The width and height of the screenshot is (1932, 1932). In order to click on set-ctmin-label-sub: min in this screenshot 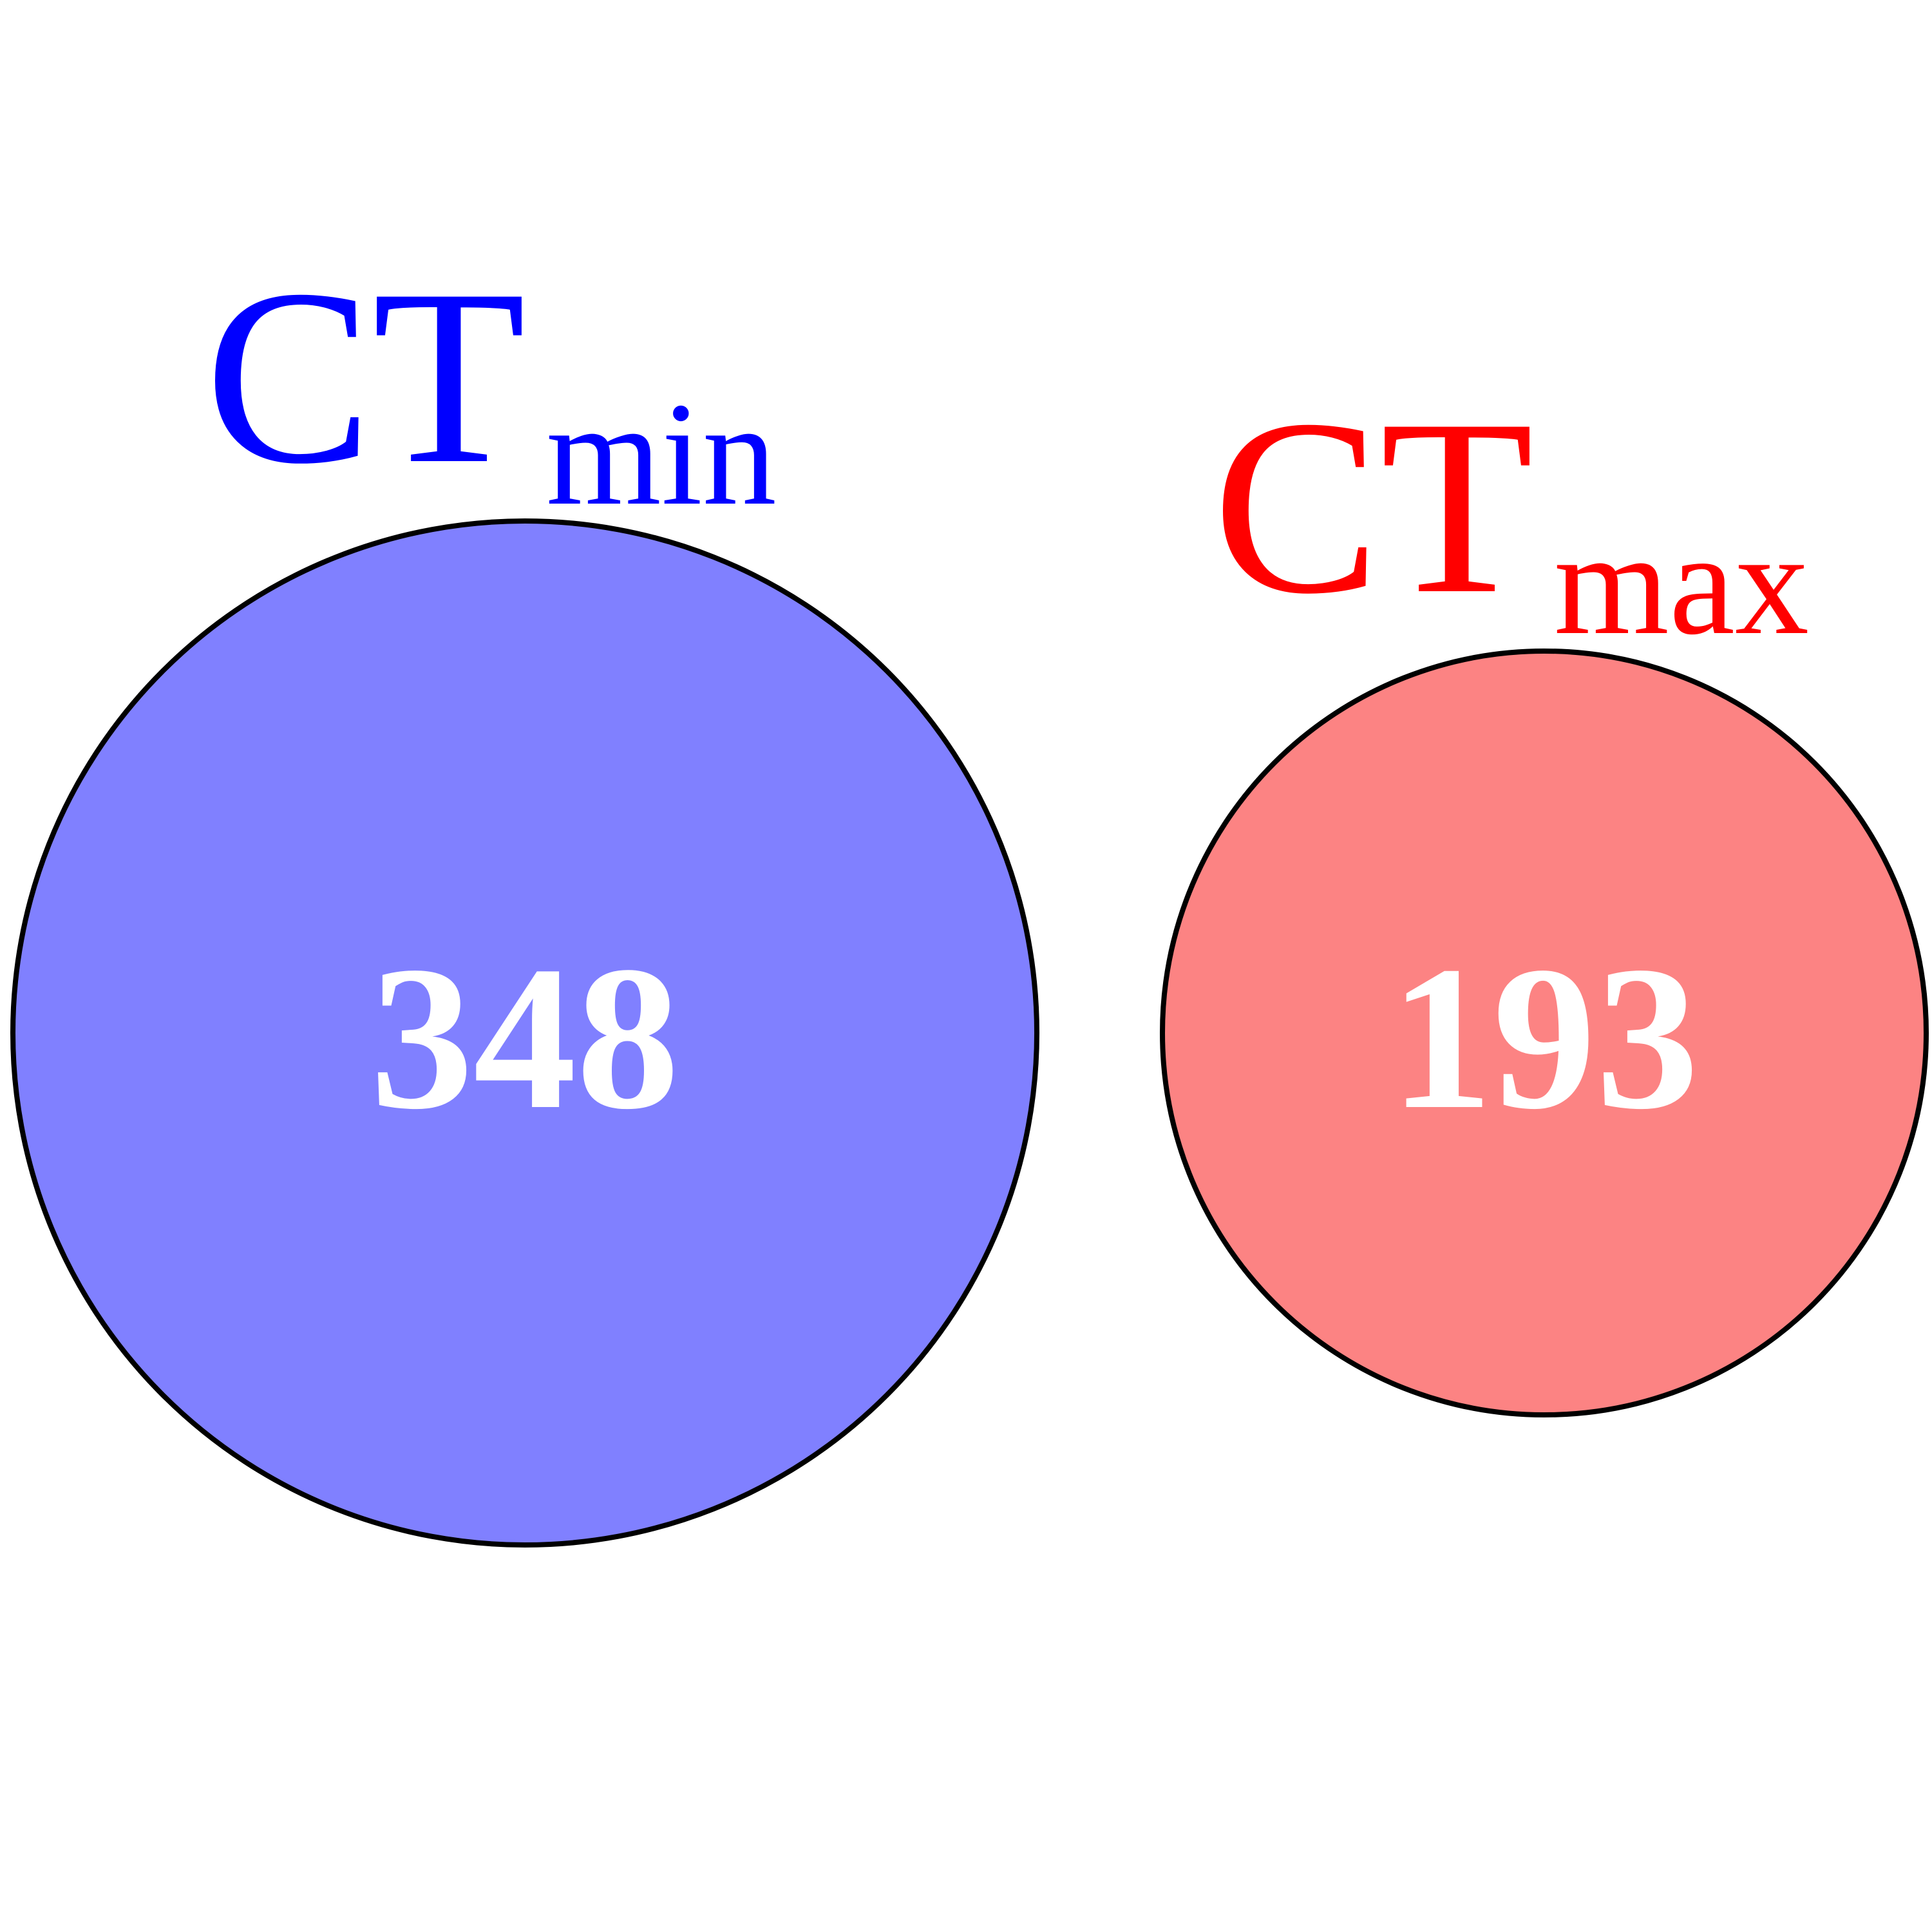, I will do `click(661, 454)`.